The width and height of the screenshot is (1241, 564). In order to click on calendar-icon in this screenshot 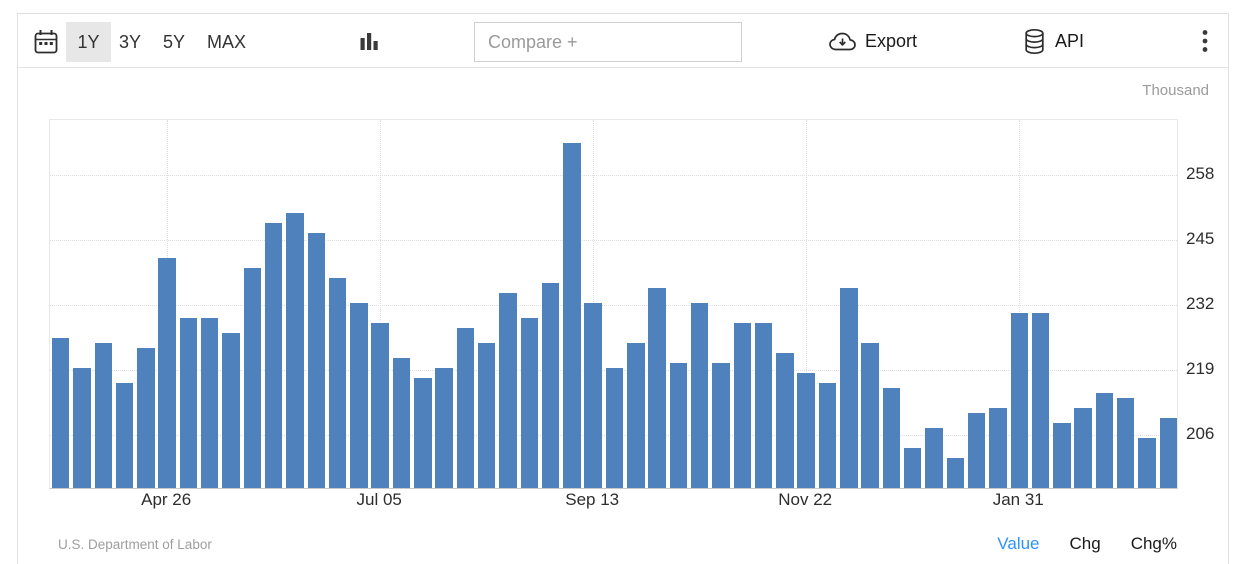, I will do `click(46, 41)`.